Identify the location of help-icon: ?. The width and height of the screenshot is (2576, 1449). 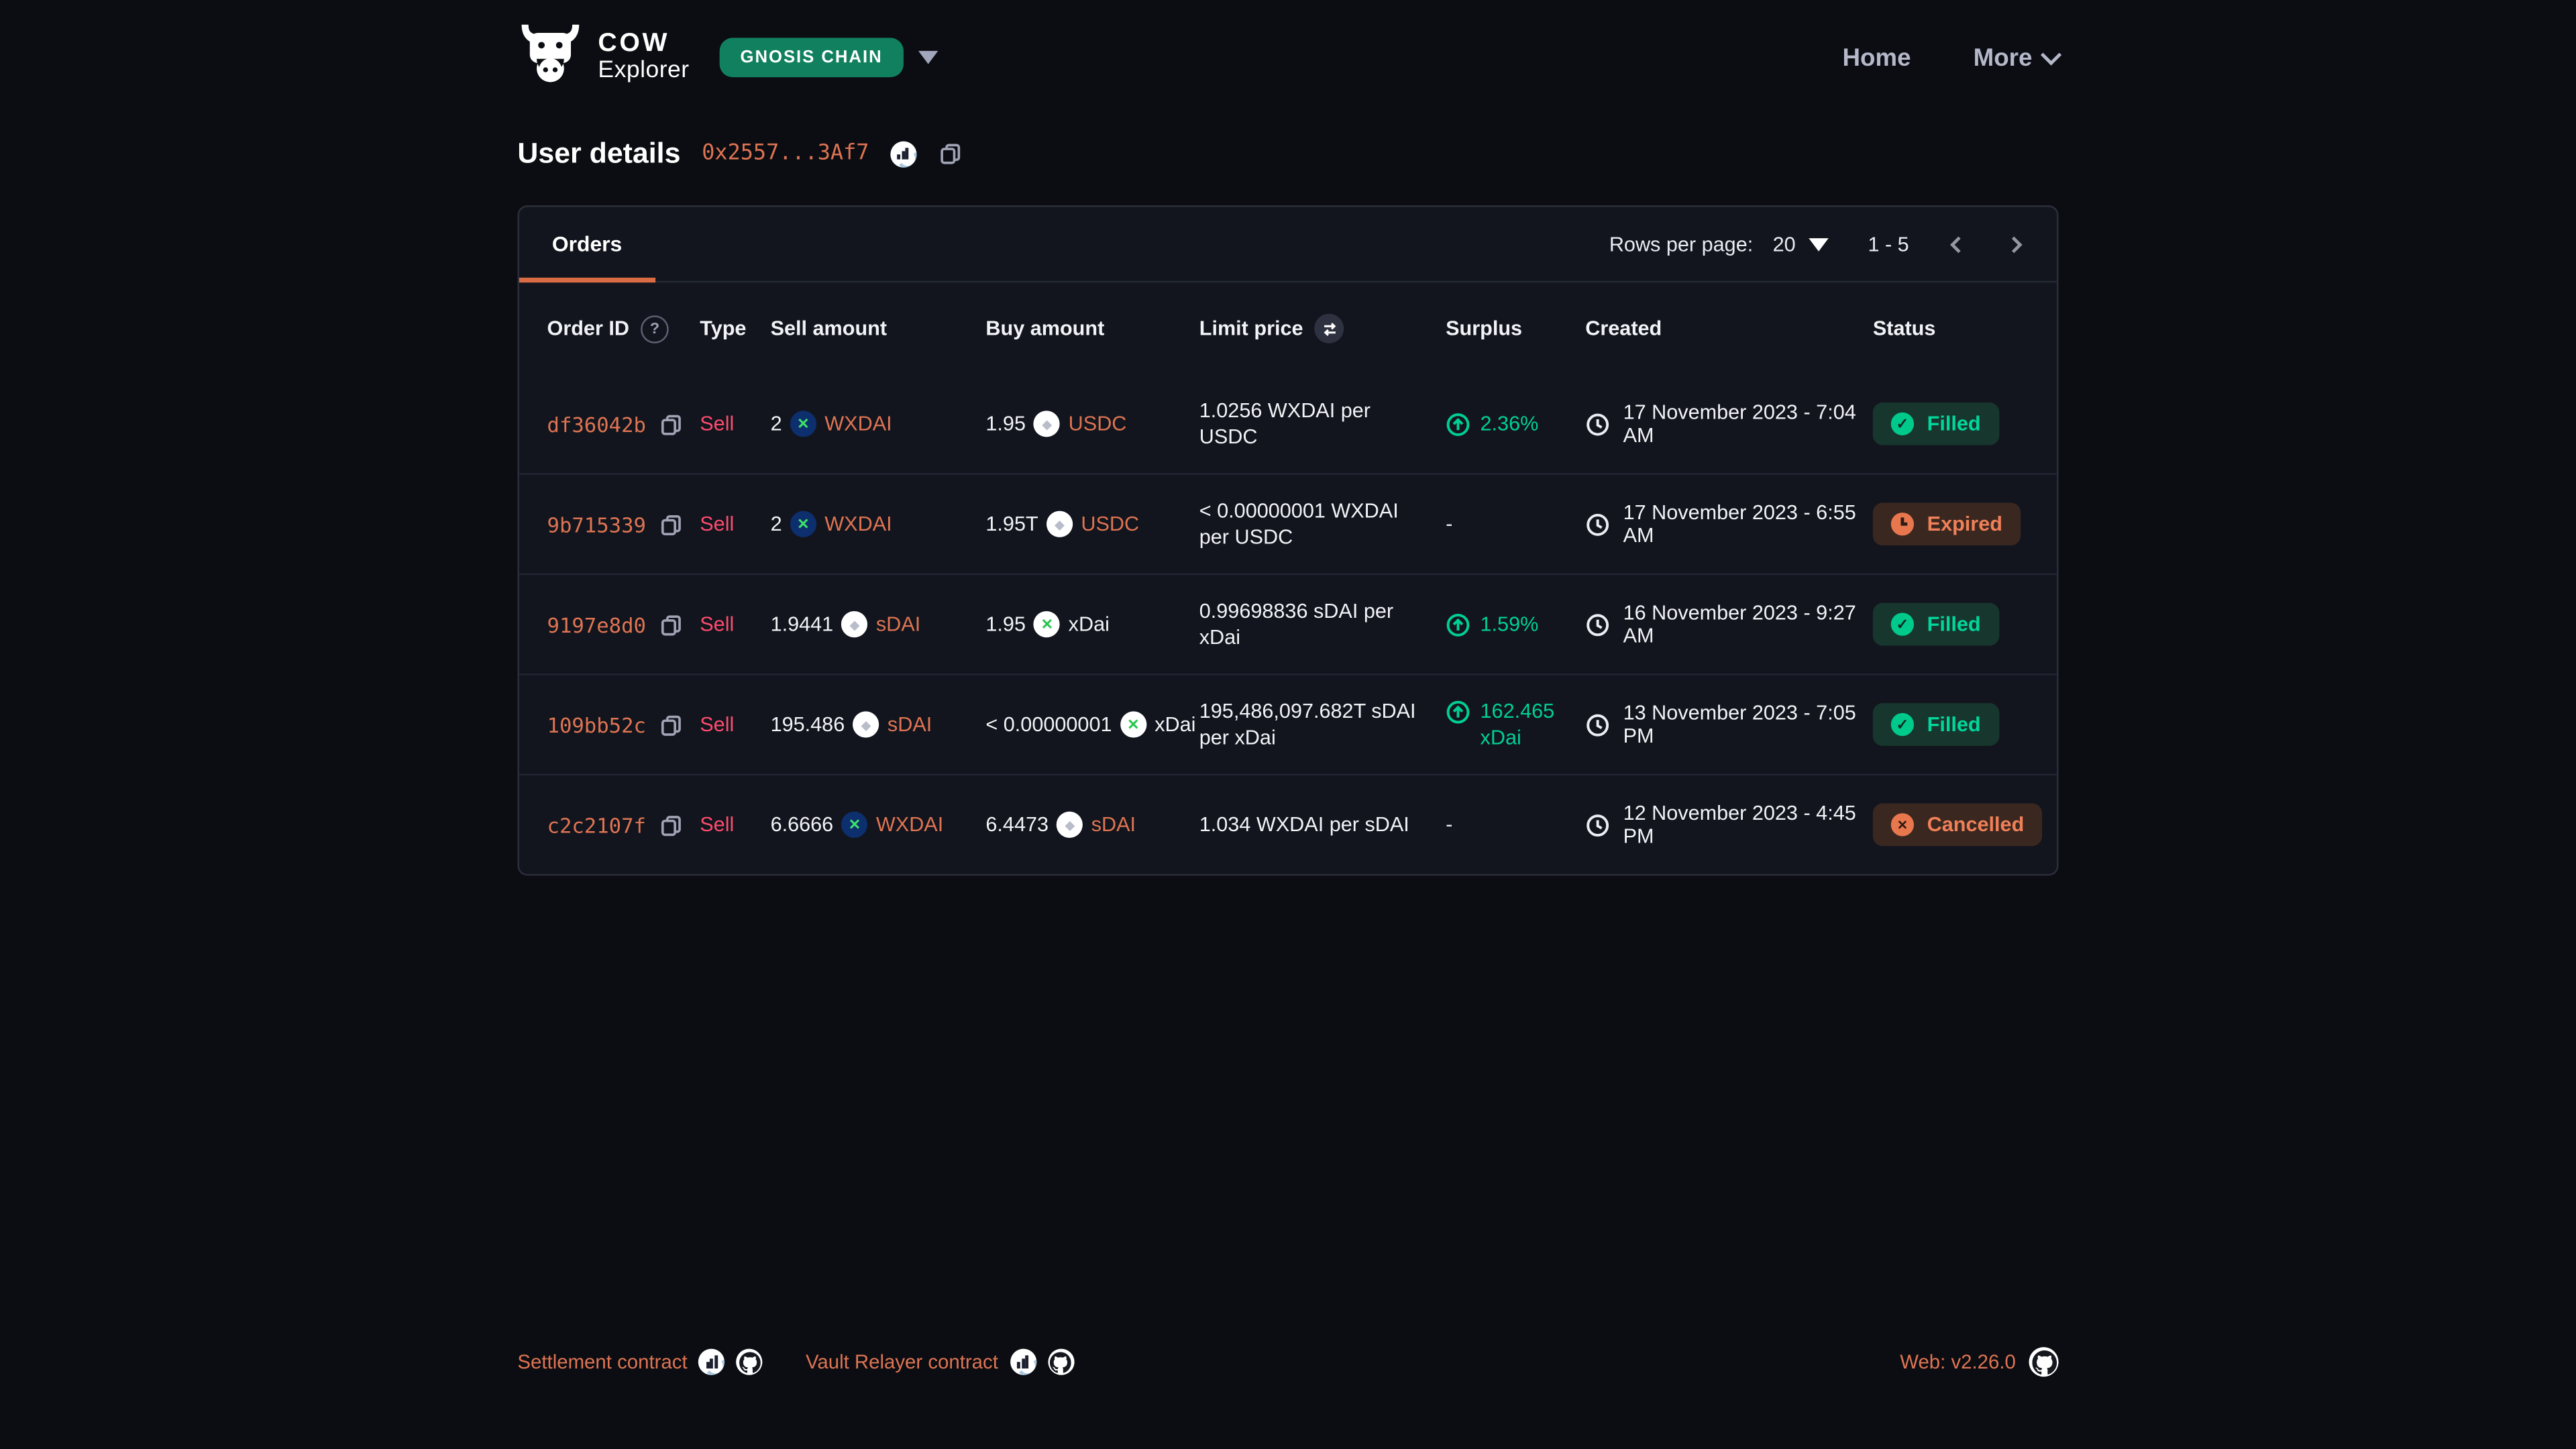
(655, 328).